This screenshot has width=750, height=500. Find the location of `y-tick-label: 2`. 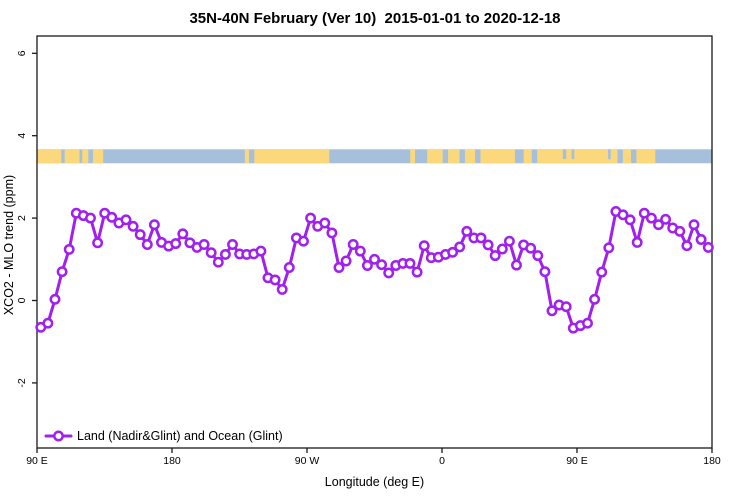

y-tick-label: 2 is located at coordinates (22, 218).